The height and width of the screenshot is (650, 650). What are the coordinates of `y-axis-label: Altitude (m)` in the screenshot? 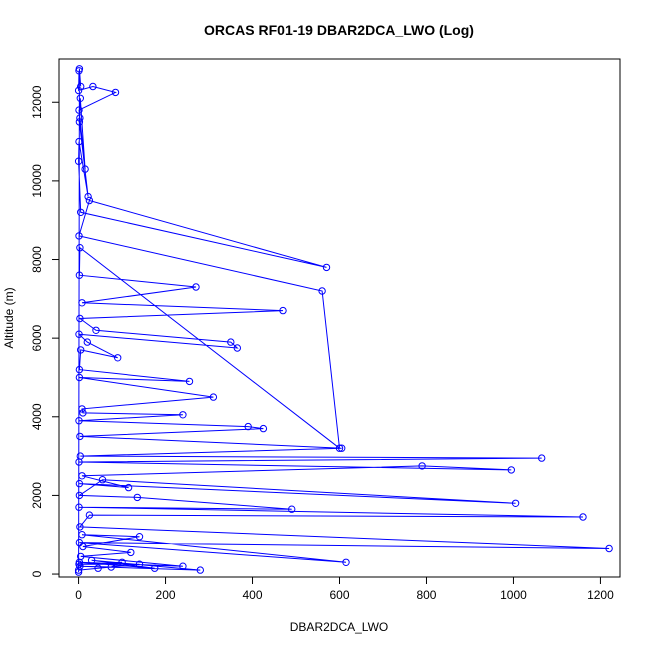 It's located at (9, 317).